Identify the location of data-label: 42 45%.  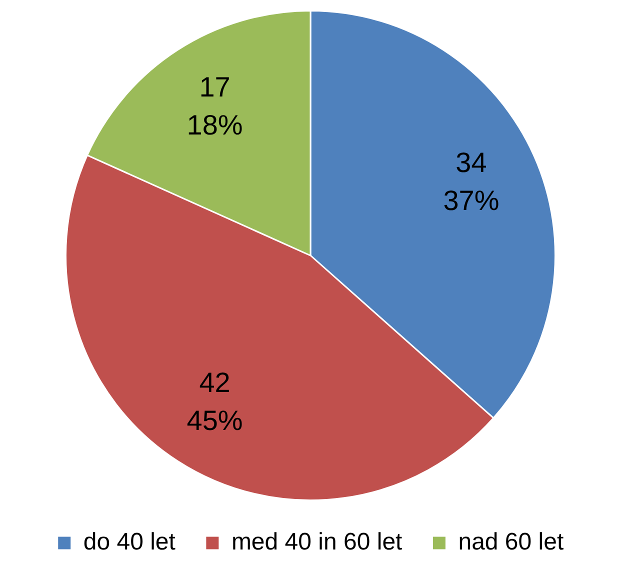
(214, 401).